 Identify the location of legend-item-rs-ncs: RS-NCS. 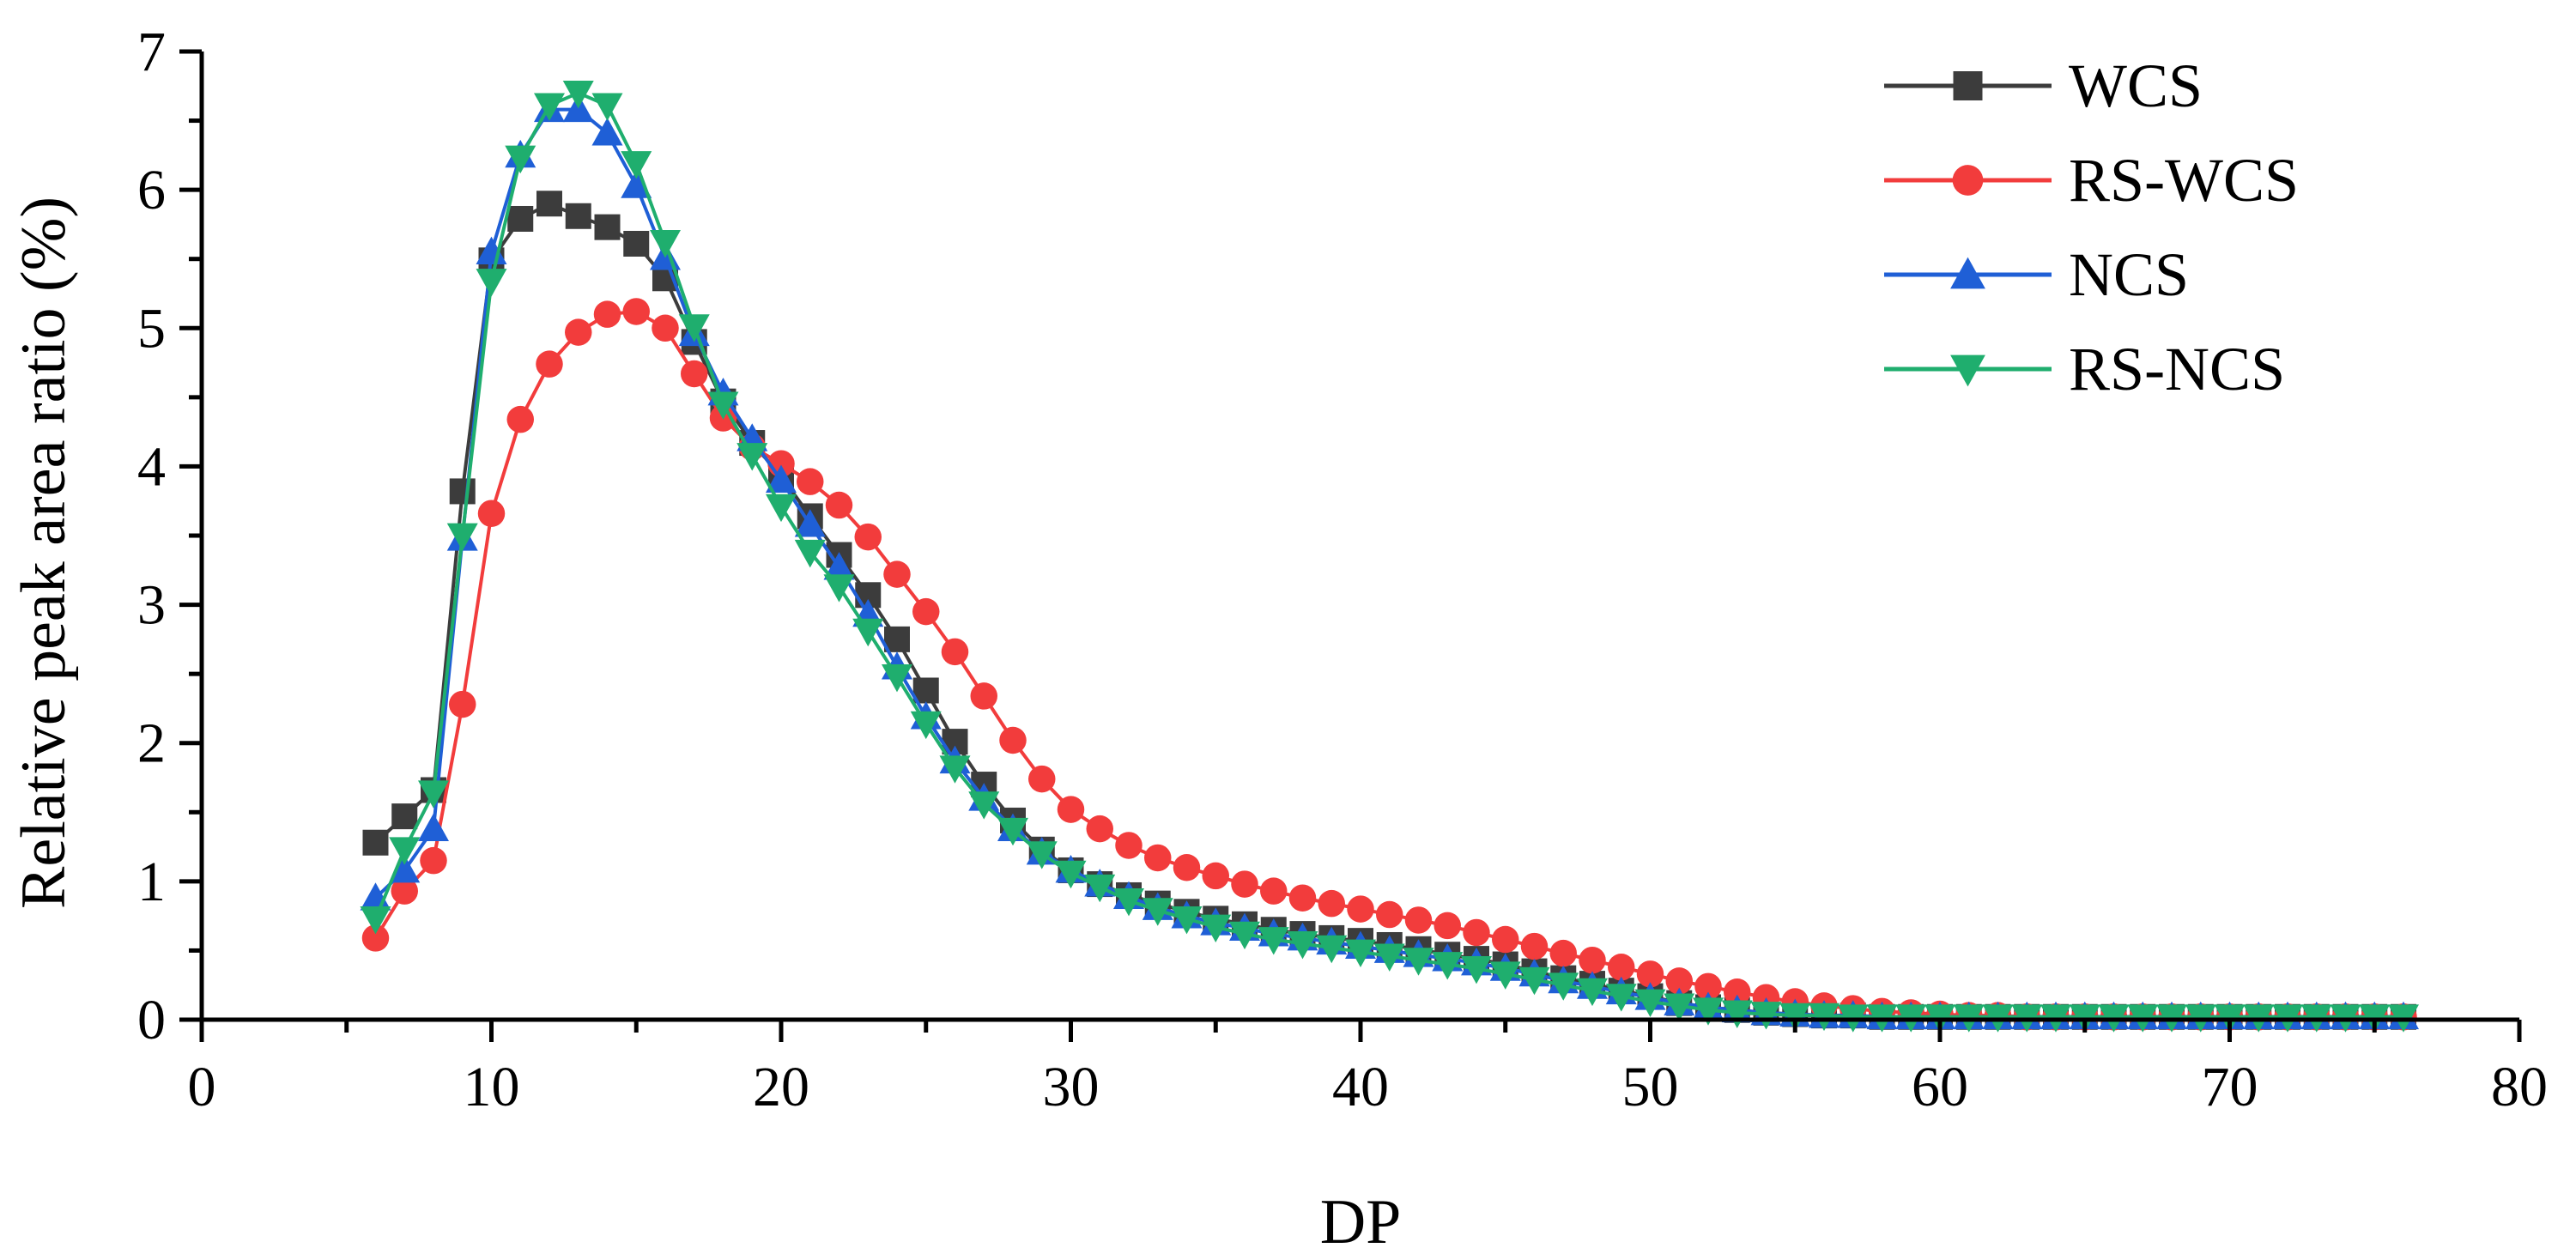
(2084, 369).